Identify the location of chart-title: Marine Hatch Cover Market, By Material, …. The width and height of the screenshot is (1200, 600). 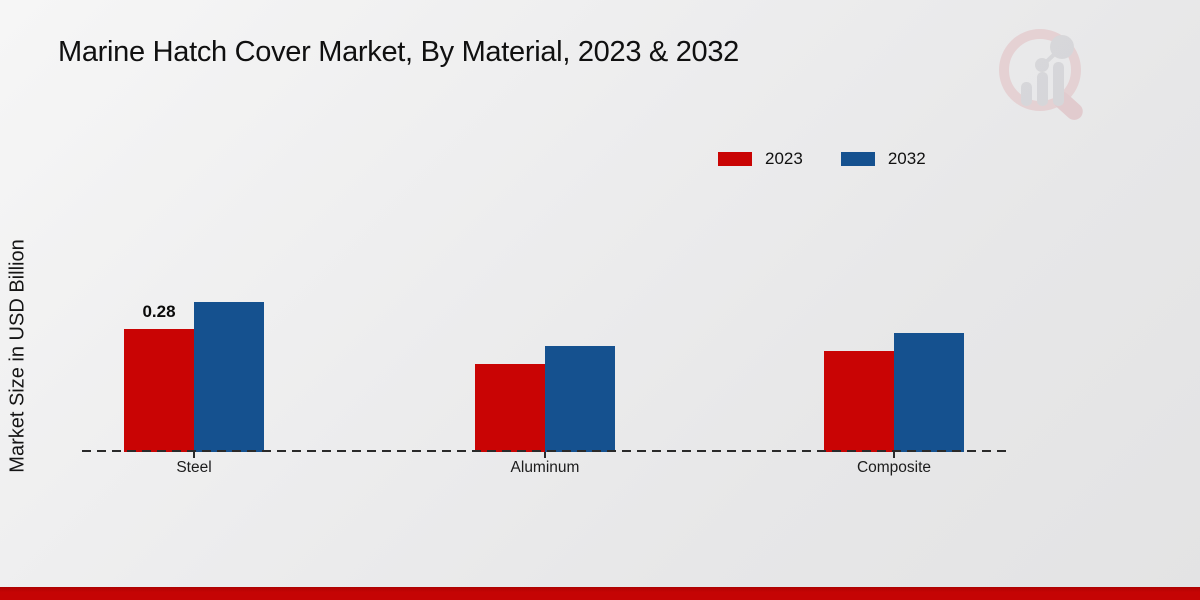
(399, 52).